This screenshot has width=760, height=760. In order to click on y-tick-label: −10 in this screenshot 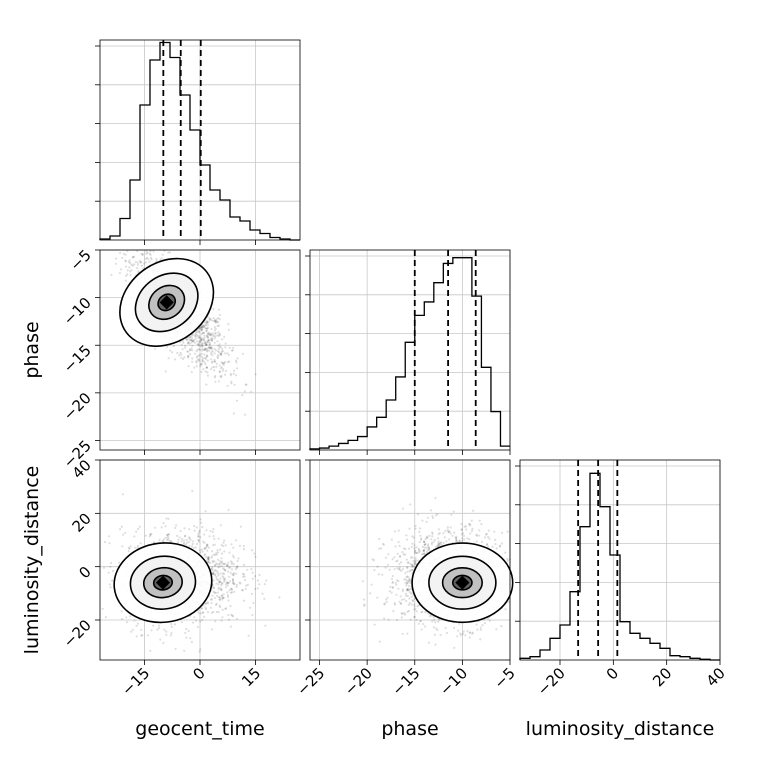, I will do `click(77, 311)`.